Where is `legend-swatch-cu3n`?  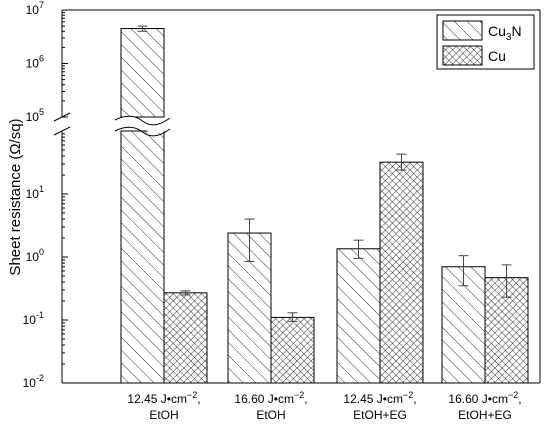 legend-swatch-cu3n is located at coordinates (462, 30).